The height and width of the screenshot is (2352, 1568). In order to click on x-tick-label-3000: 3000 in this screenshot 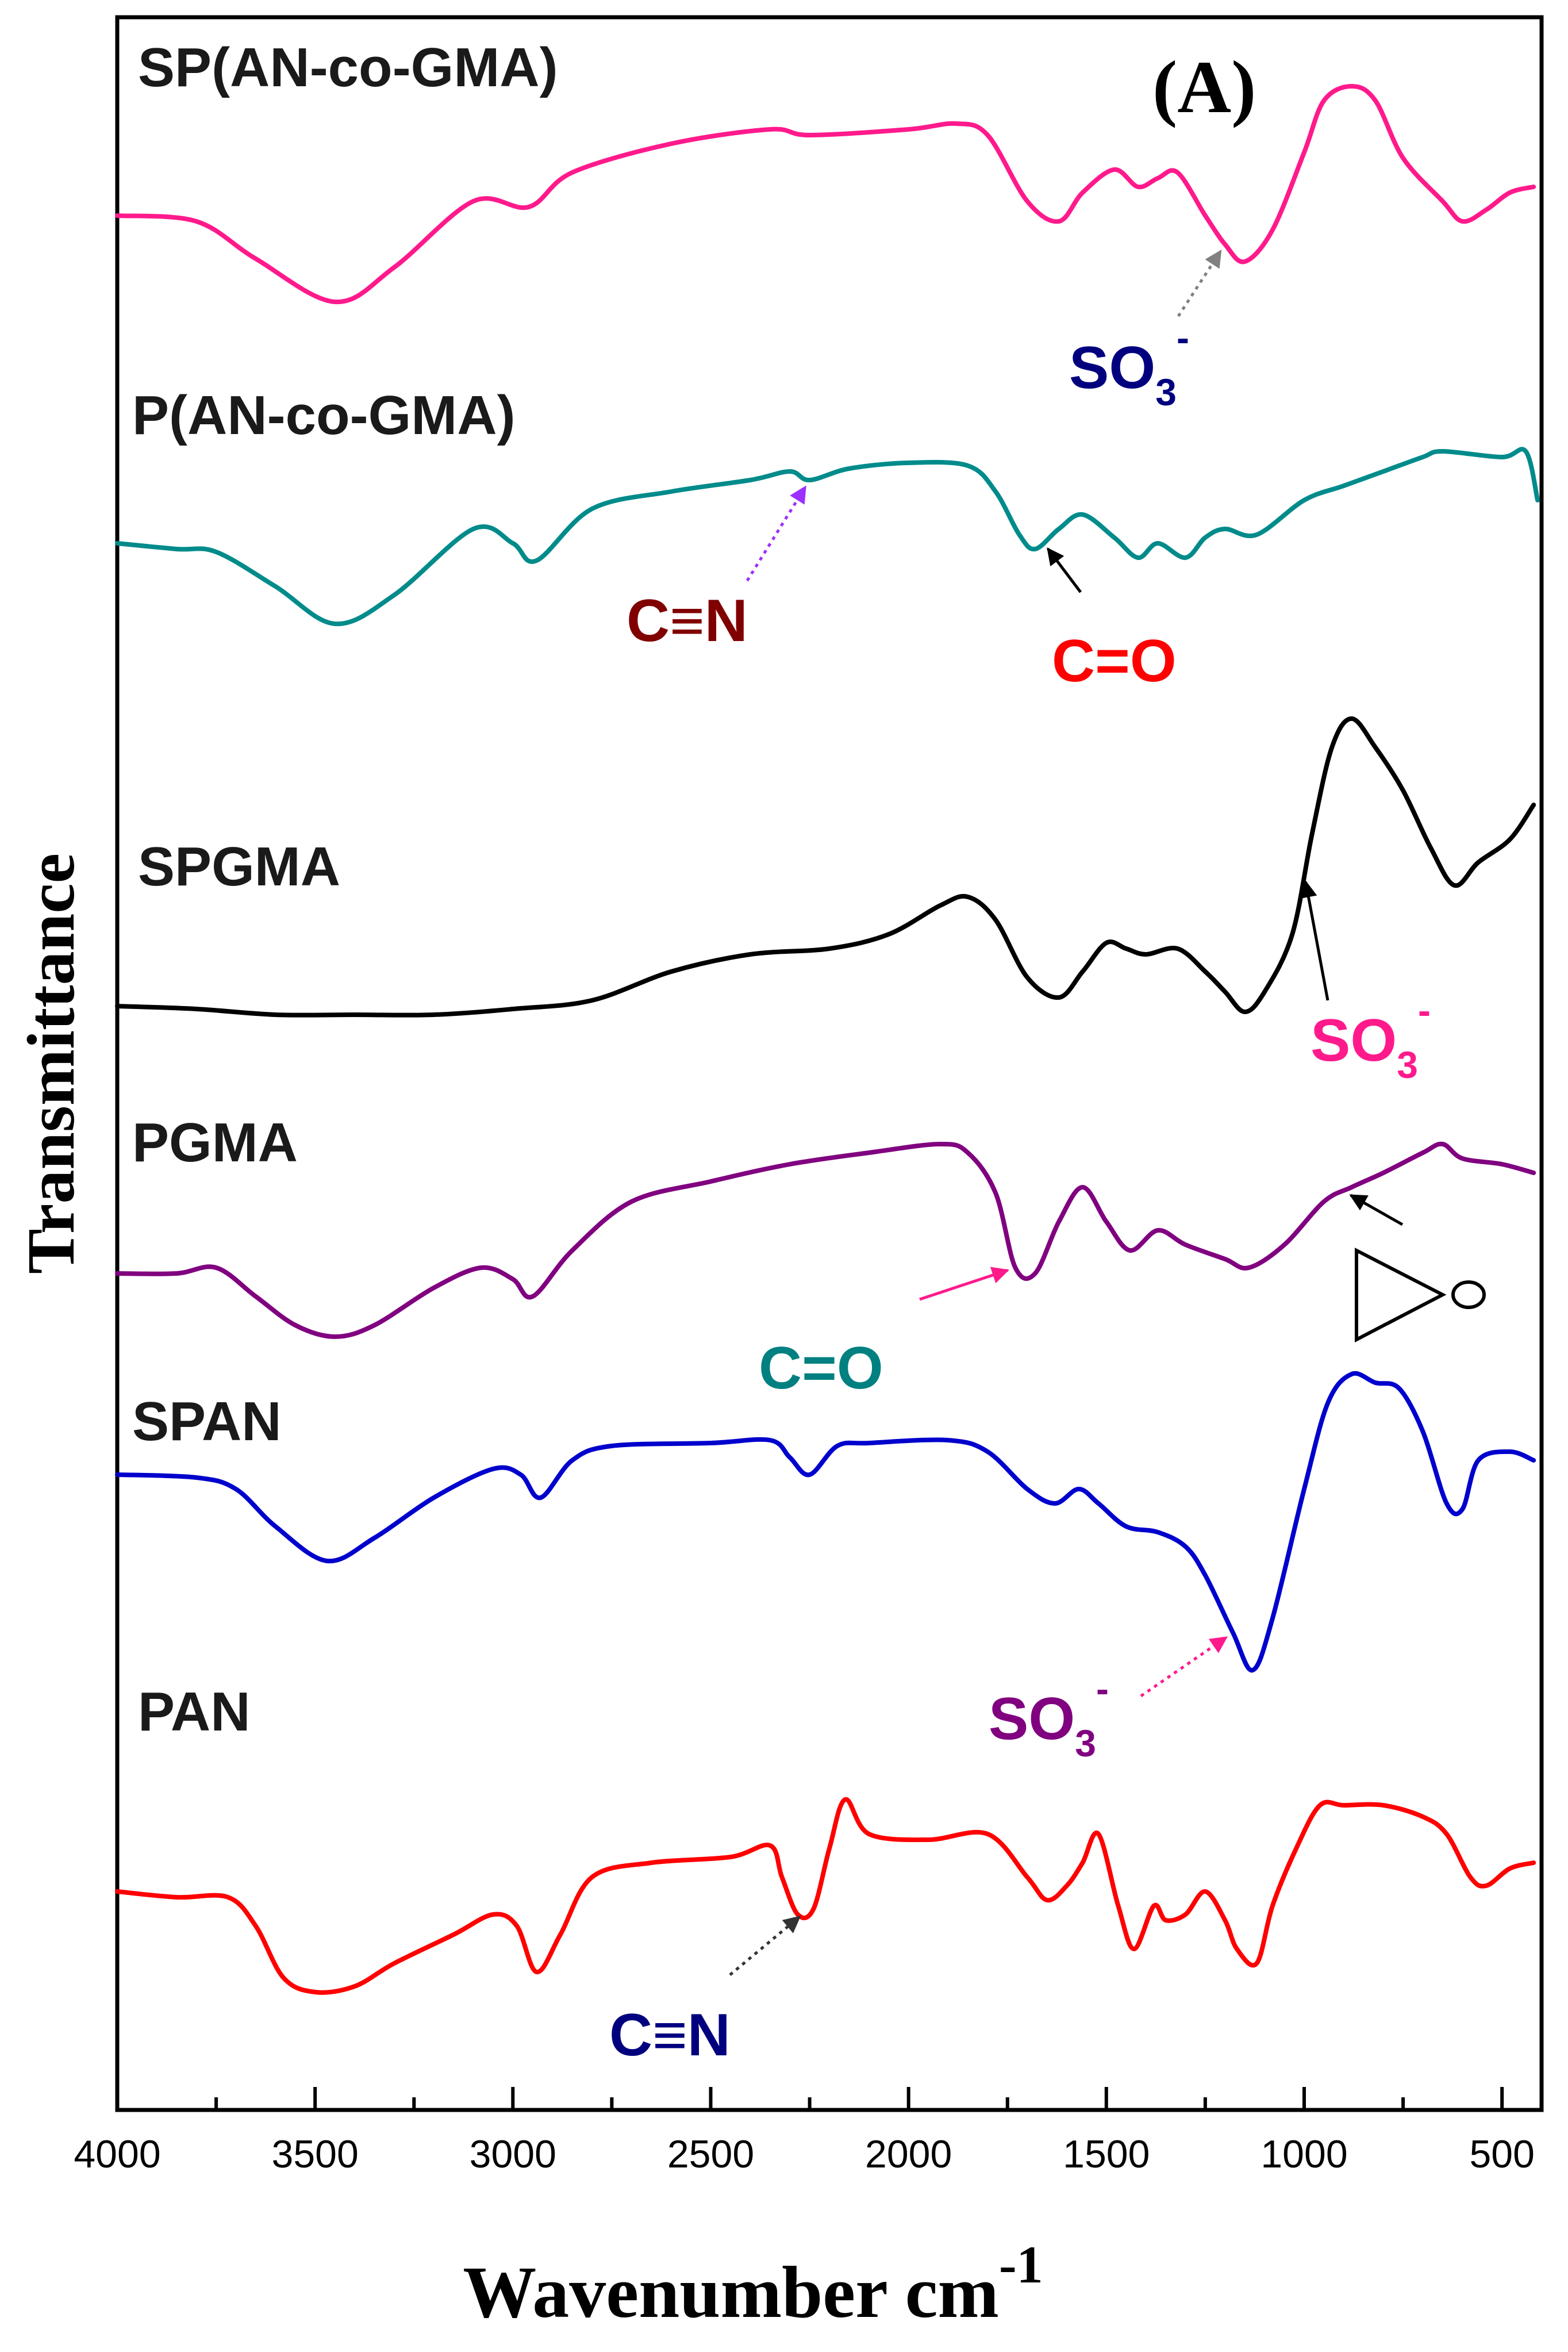, I will do `click(513, 2154)`.